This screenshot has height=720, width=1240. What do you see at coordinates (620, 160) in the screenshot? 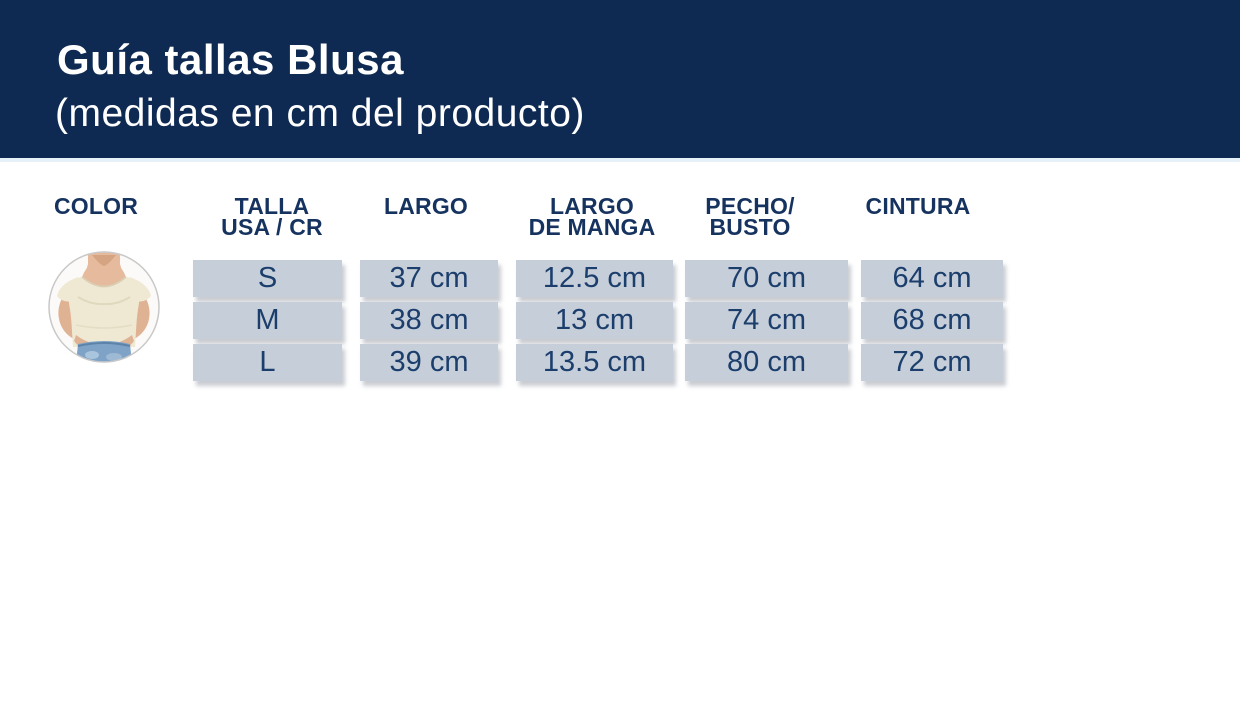
I see `header-band-bottom-strip` at bounding box center [620, 160].